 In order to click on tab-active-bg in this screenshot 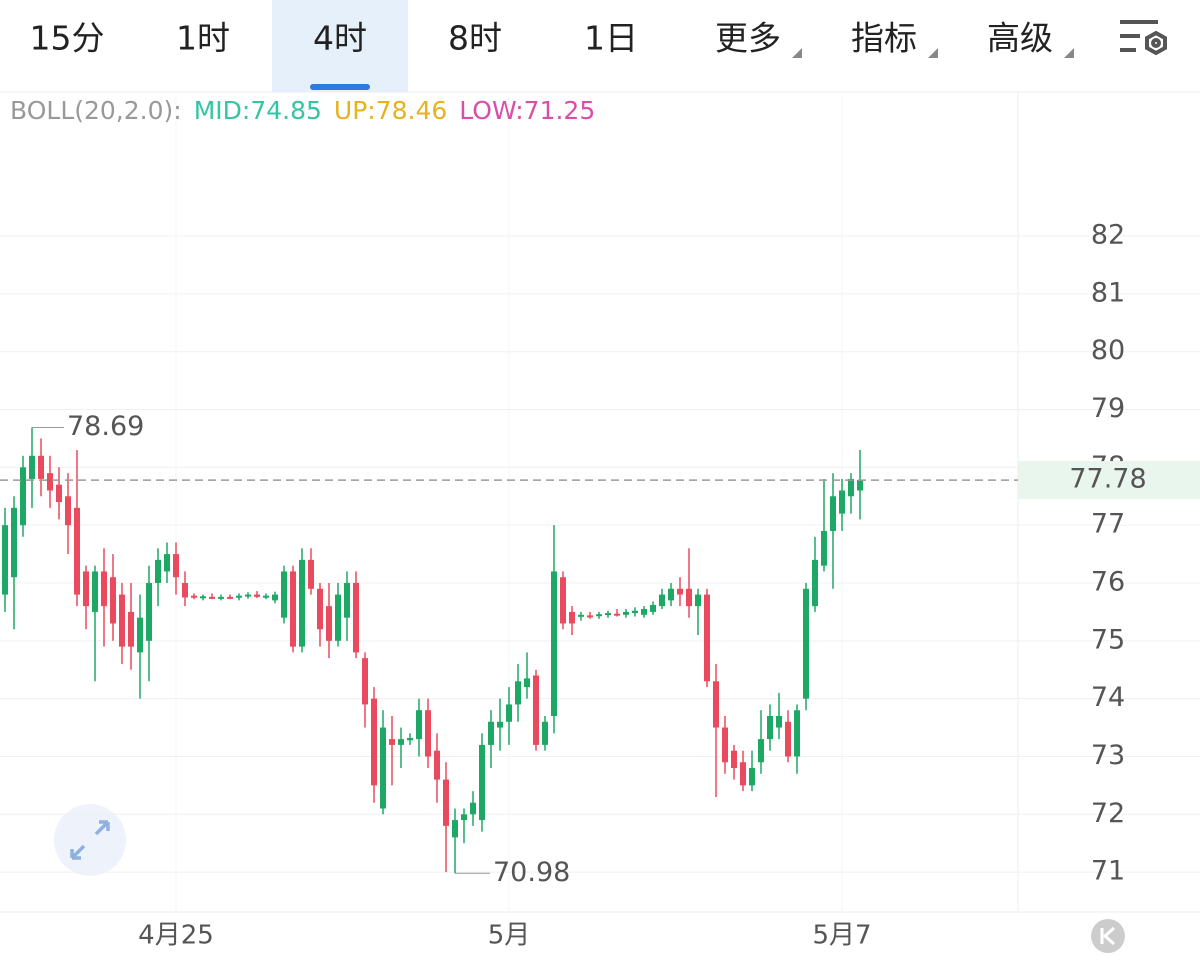, I will do `click(340, 46)`.